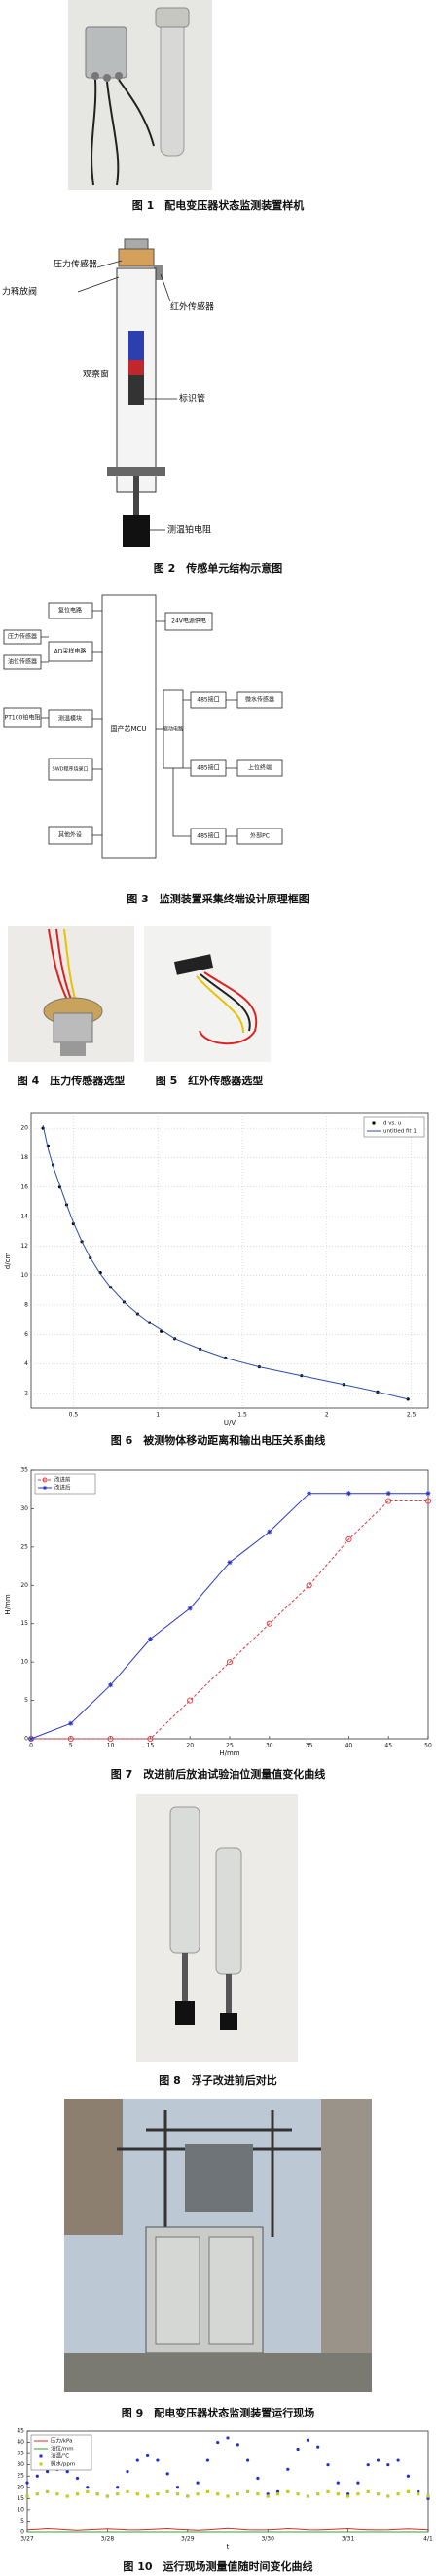 The height and width of the screenshot is (2576, 436). What do you see at coordinates (24, 1187) in the screenshot?
I see `y-tick-label: 16` at bounding box center [24, 1187].